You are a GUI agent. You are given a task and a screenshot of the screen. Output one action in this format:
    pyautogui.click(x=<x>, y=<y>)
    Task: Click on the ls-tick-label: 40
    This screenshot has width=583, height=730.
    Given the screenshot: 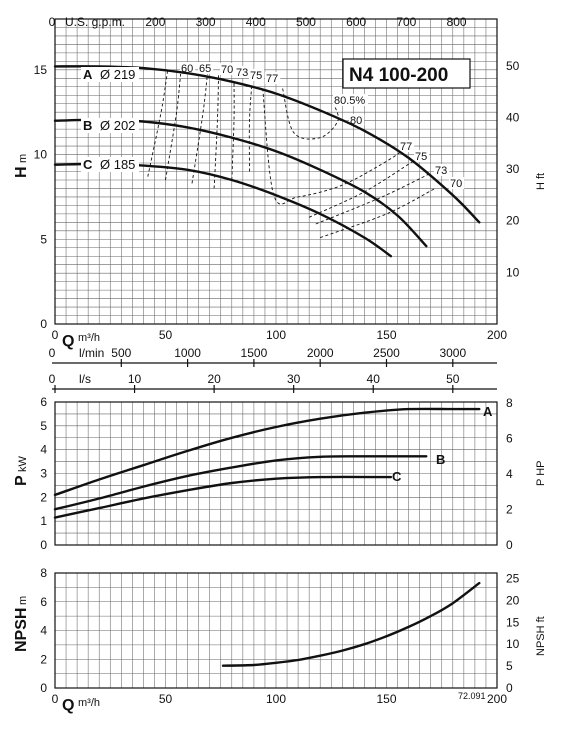 What is the action you would take?
    pyautogui.click(x=374, y=379)
    